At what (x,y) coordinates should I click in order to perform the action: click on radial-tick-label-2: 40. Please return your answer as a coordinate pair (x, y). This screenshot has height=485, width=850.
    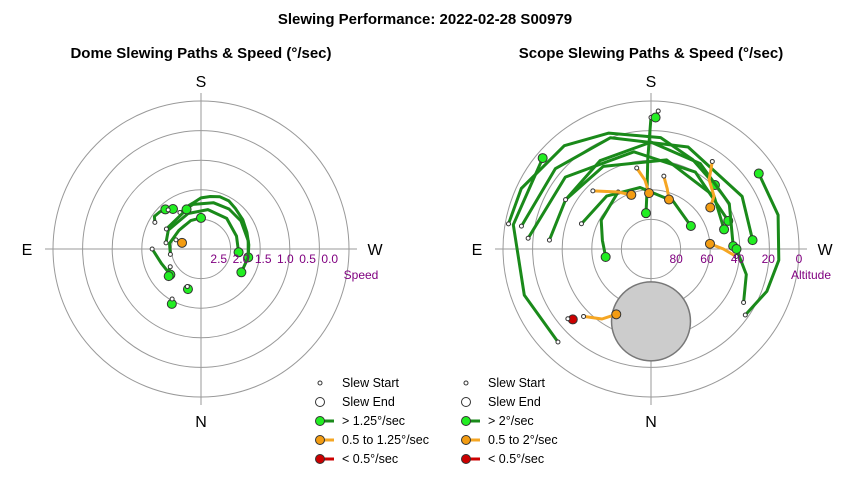
    Looking at the image, I should click on (738, 259).